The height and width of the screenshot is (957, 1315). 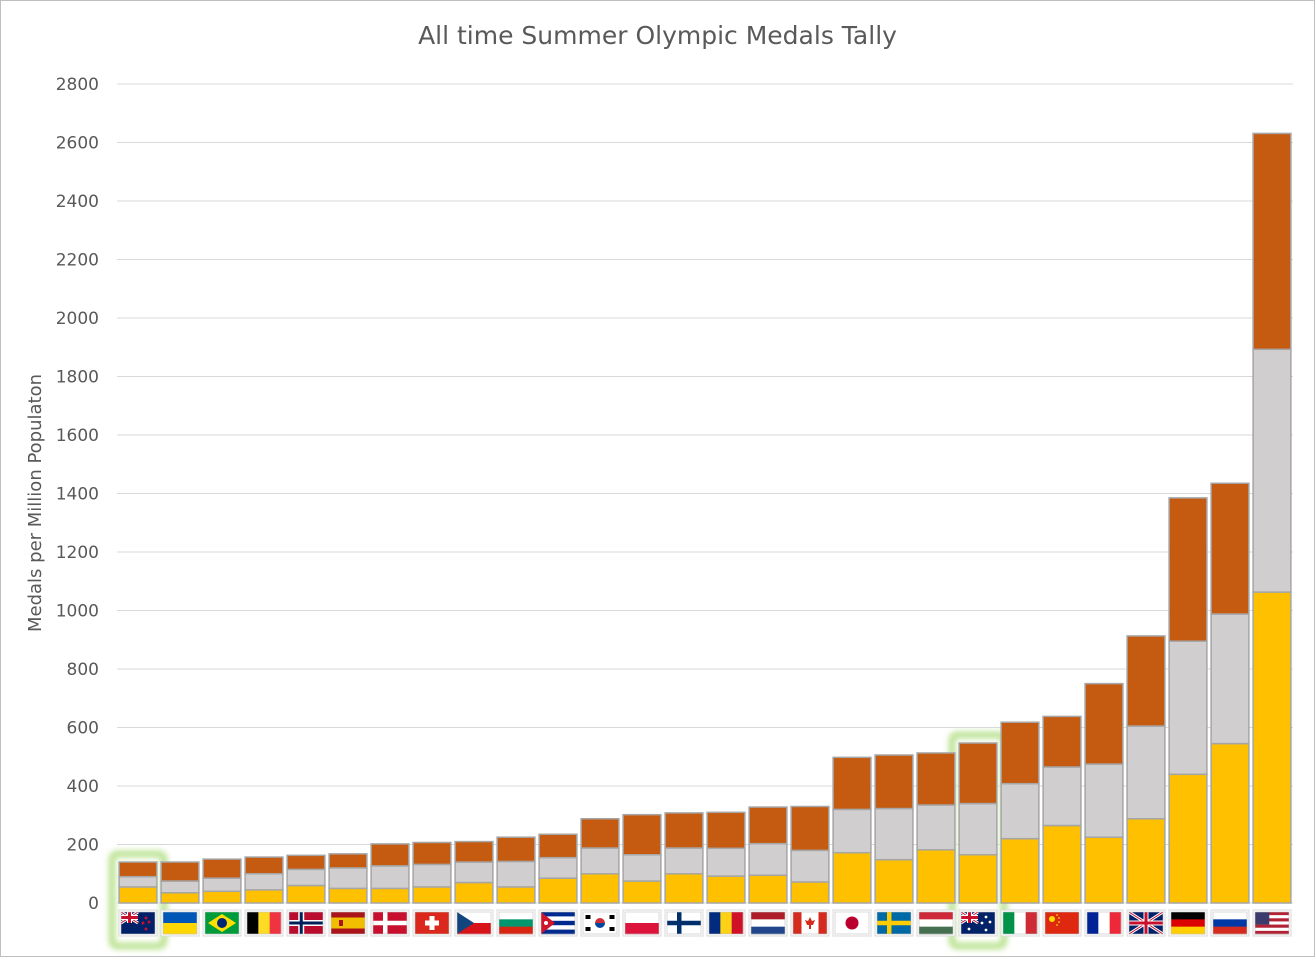 I want to click on y-tick-label: 0, so click(x=93, y=904).